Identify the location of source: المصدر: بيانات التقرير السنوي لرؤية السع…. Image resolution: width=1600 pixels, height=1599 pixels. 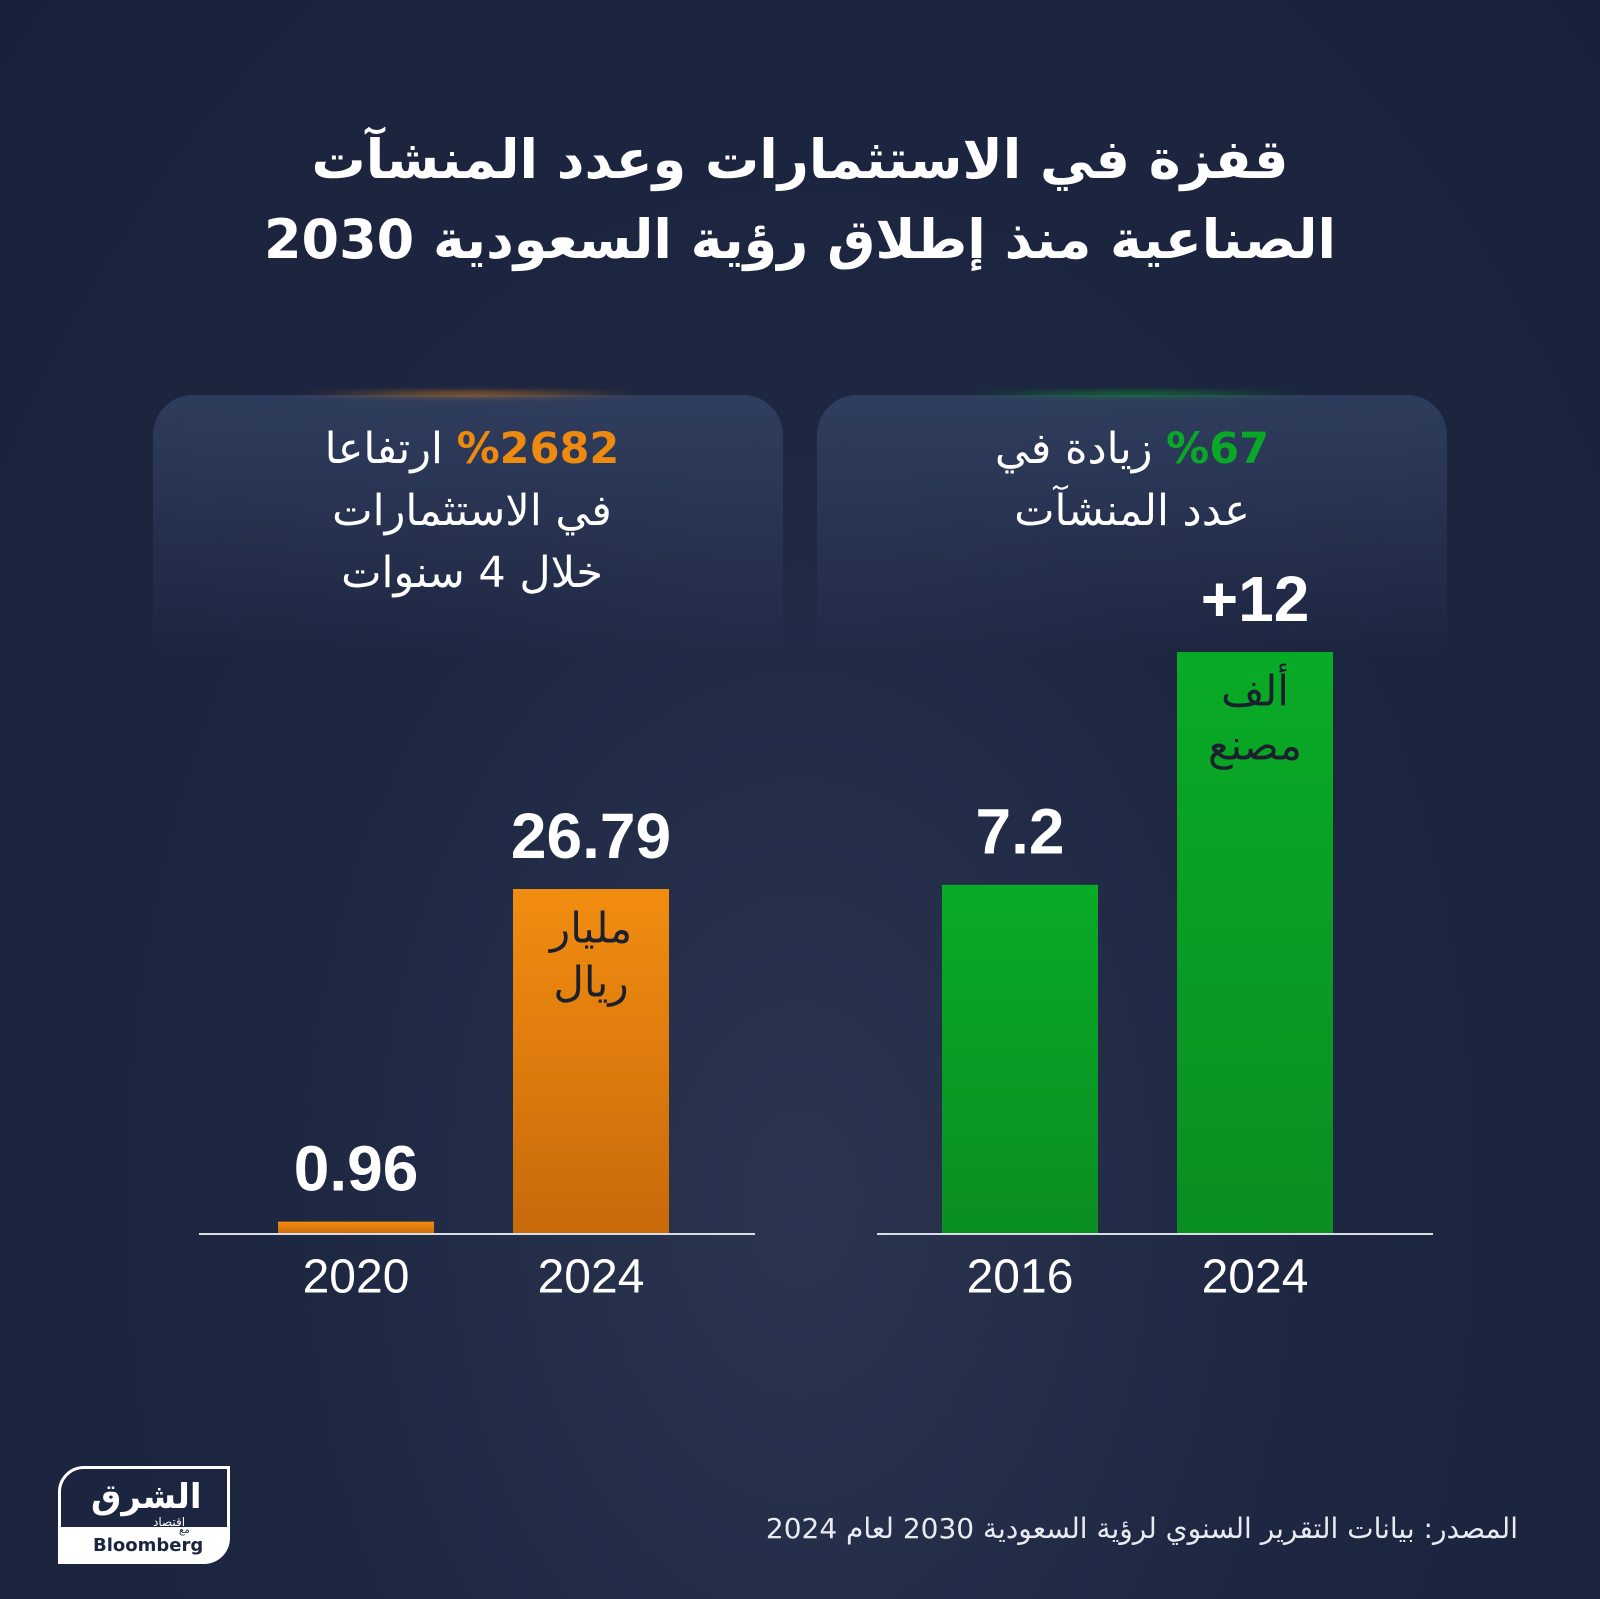
(1141, 1528).